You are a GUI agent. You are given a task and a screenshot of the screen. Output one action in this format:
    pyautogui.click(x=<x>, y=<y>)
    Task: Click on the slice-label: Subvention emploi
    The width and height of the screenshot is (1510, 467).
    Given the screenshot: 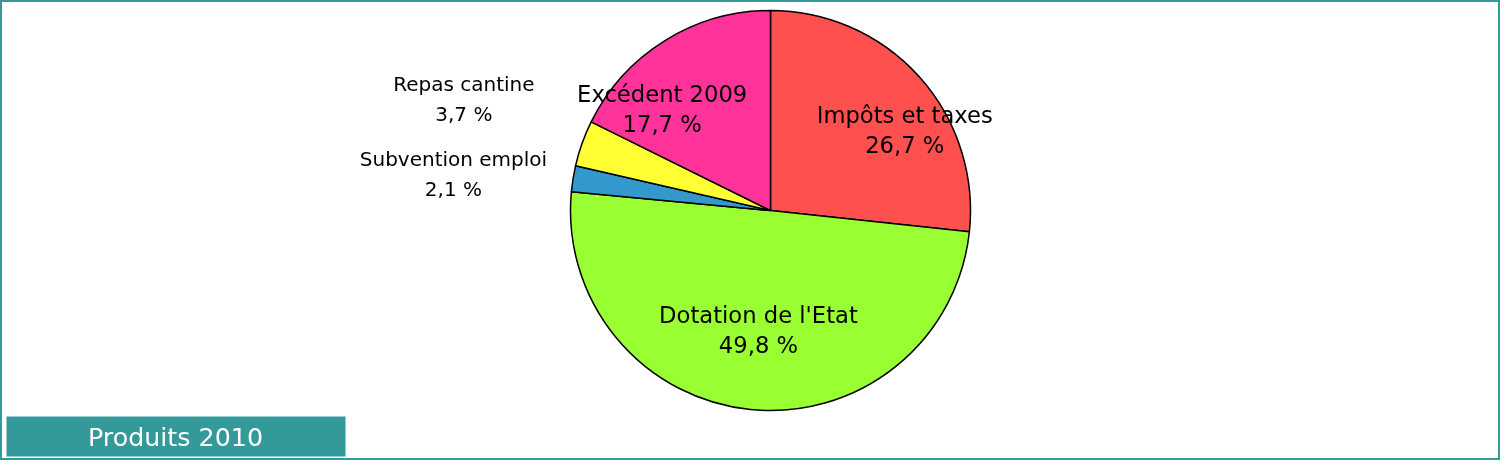 What is the action you would take?
    pyautogui.click(x=453, y=158)
    